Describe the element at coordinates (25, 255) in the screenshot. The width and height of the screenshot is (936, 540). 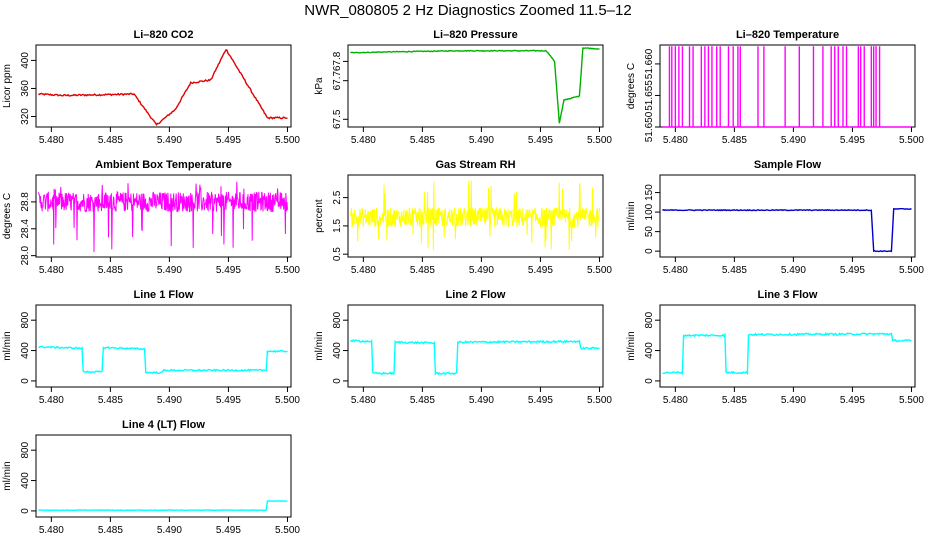
I see `y-tick-label: 28.0` at that location.